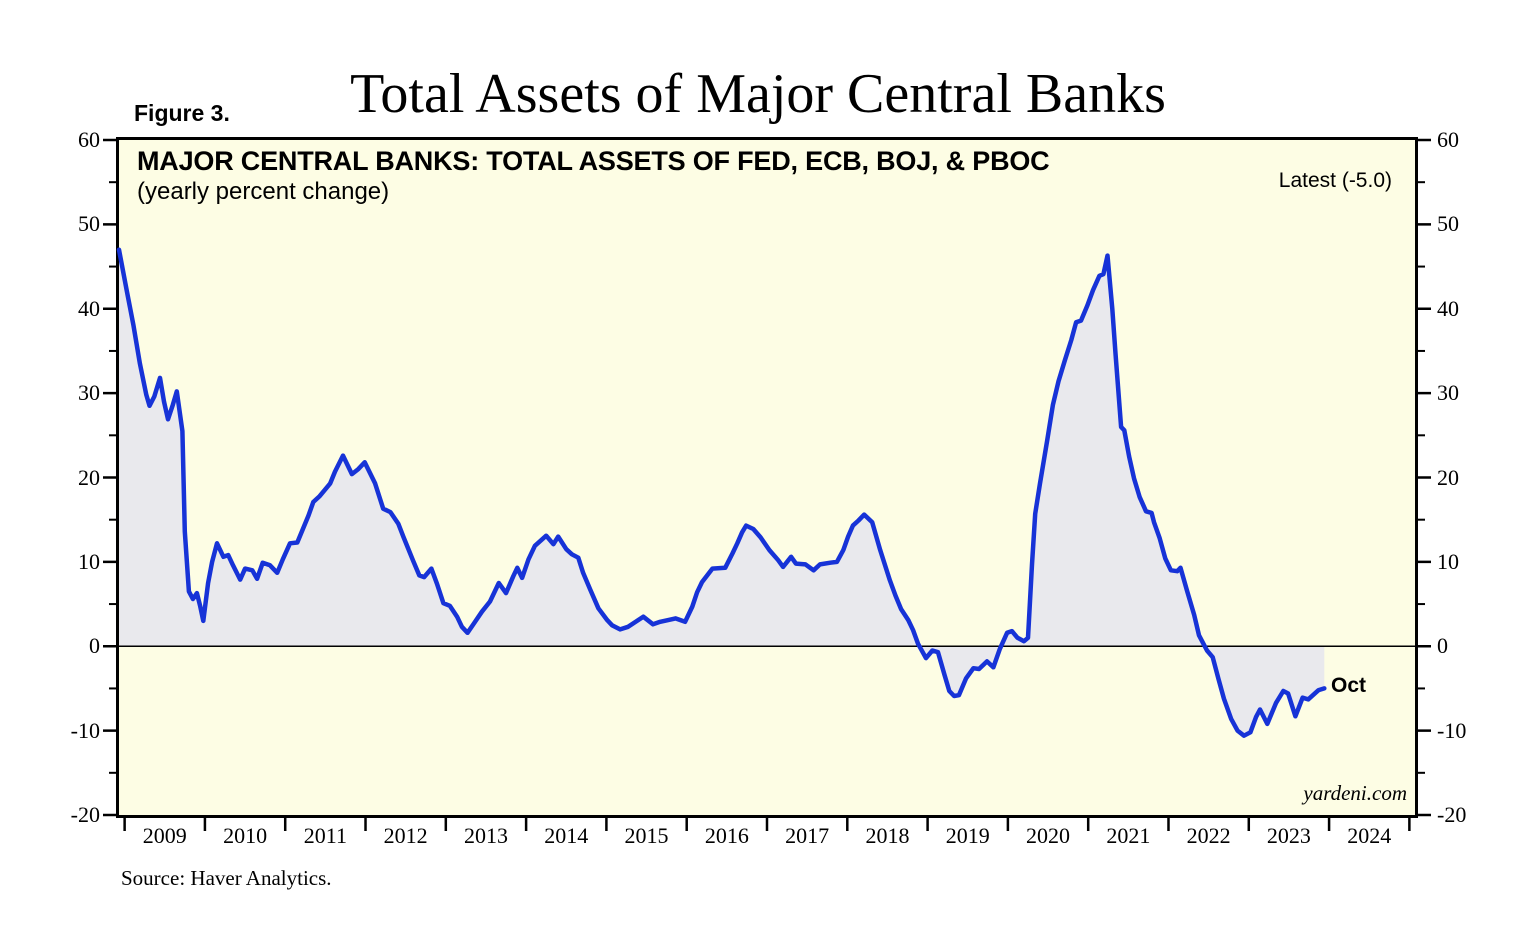 The width and height of the screenshot is (1516, 940). I want to click on x-axis-year-label: 2019, so click(967, 835).